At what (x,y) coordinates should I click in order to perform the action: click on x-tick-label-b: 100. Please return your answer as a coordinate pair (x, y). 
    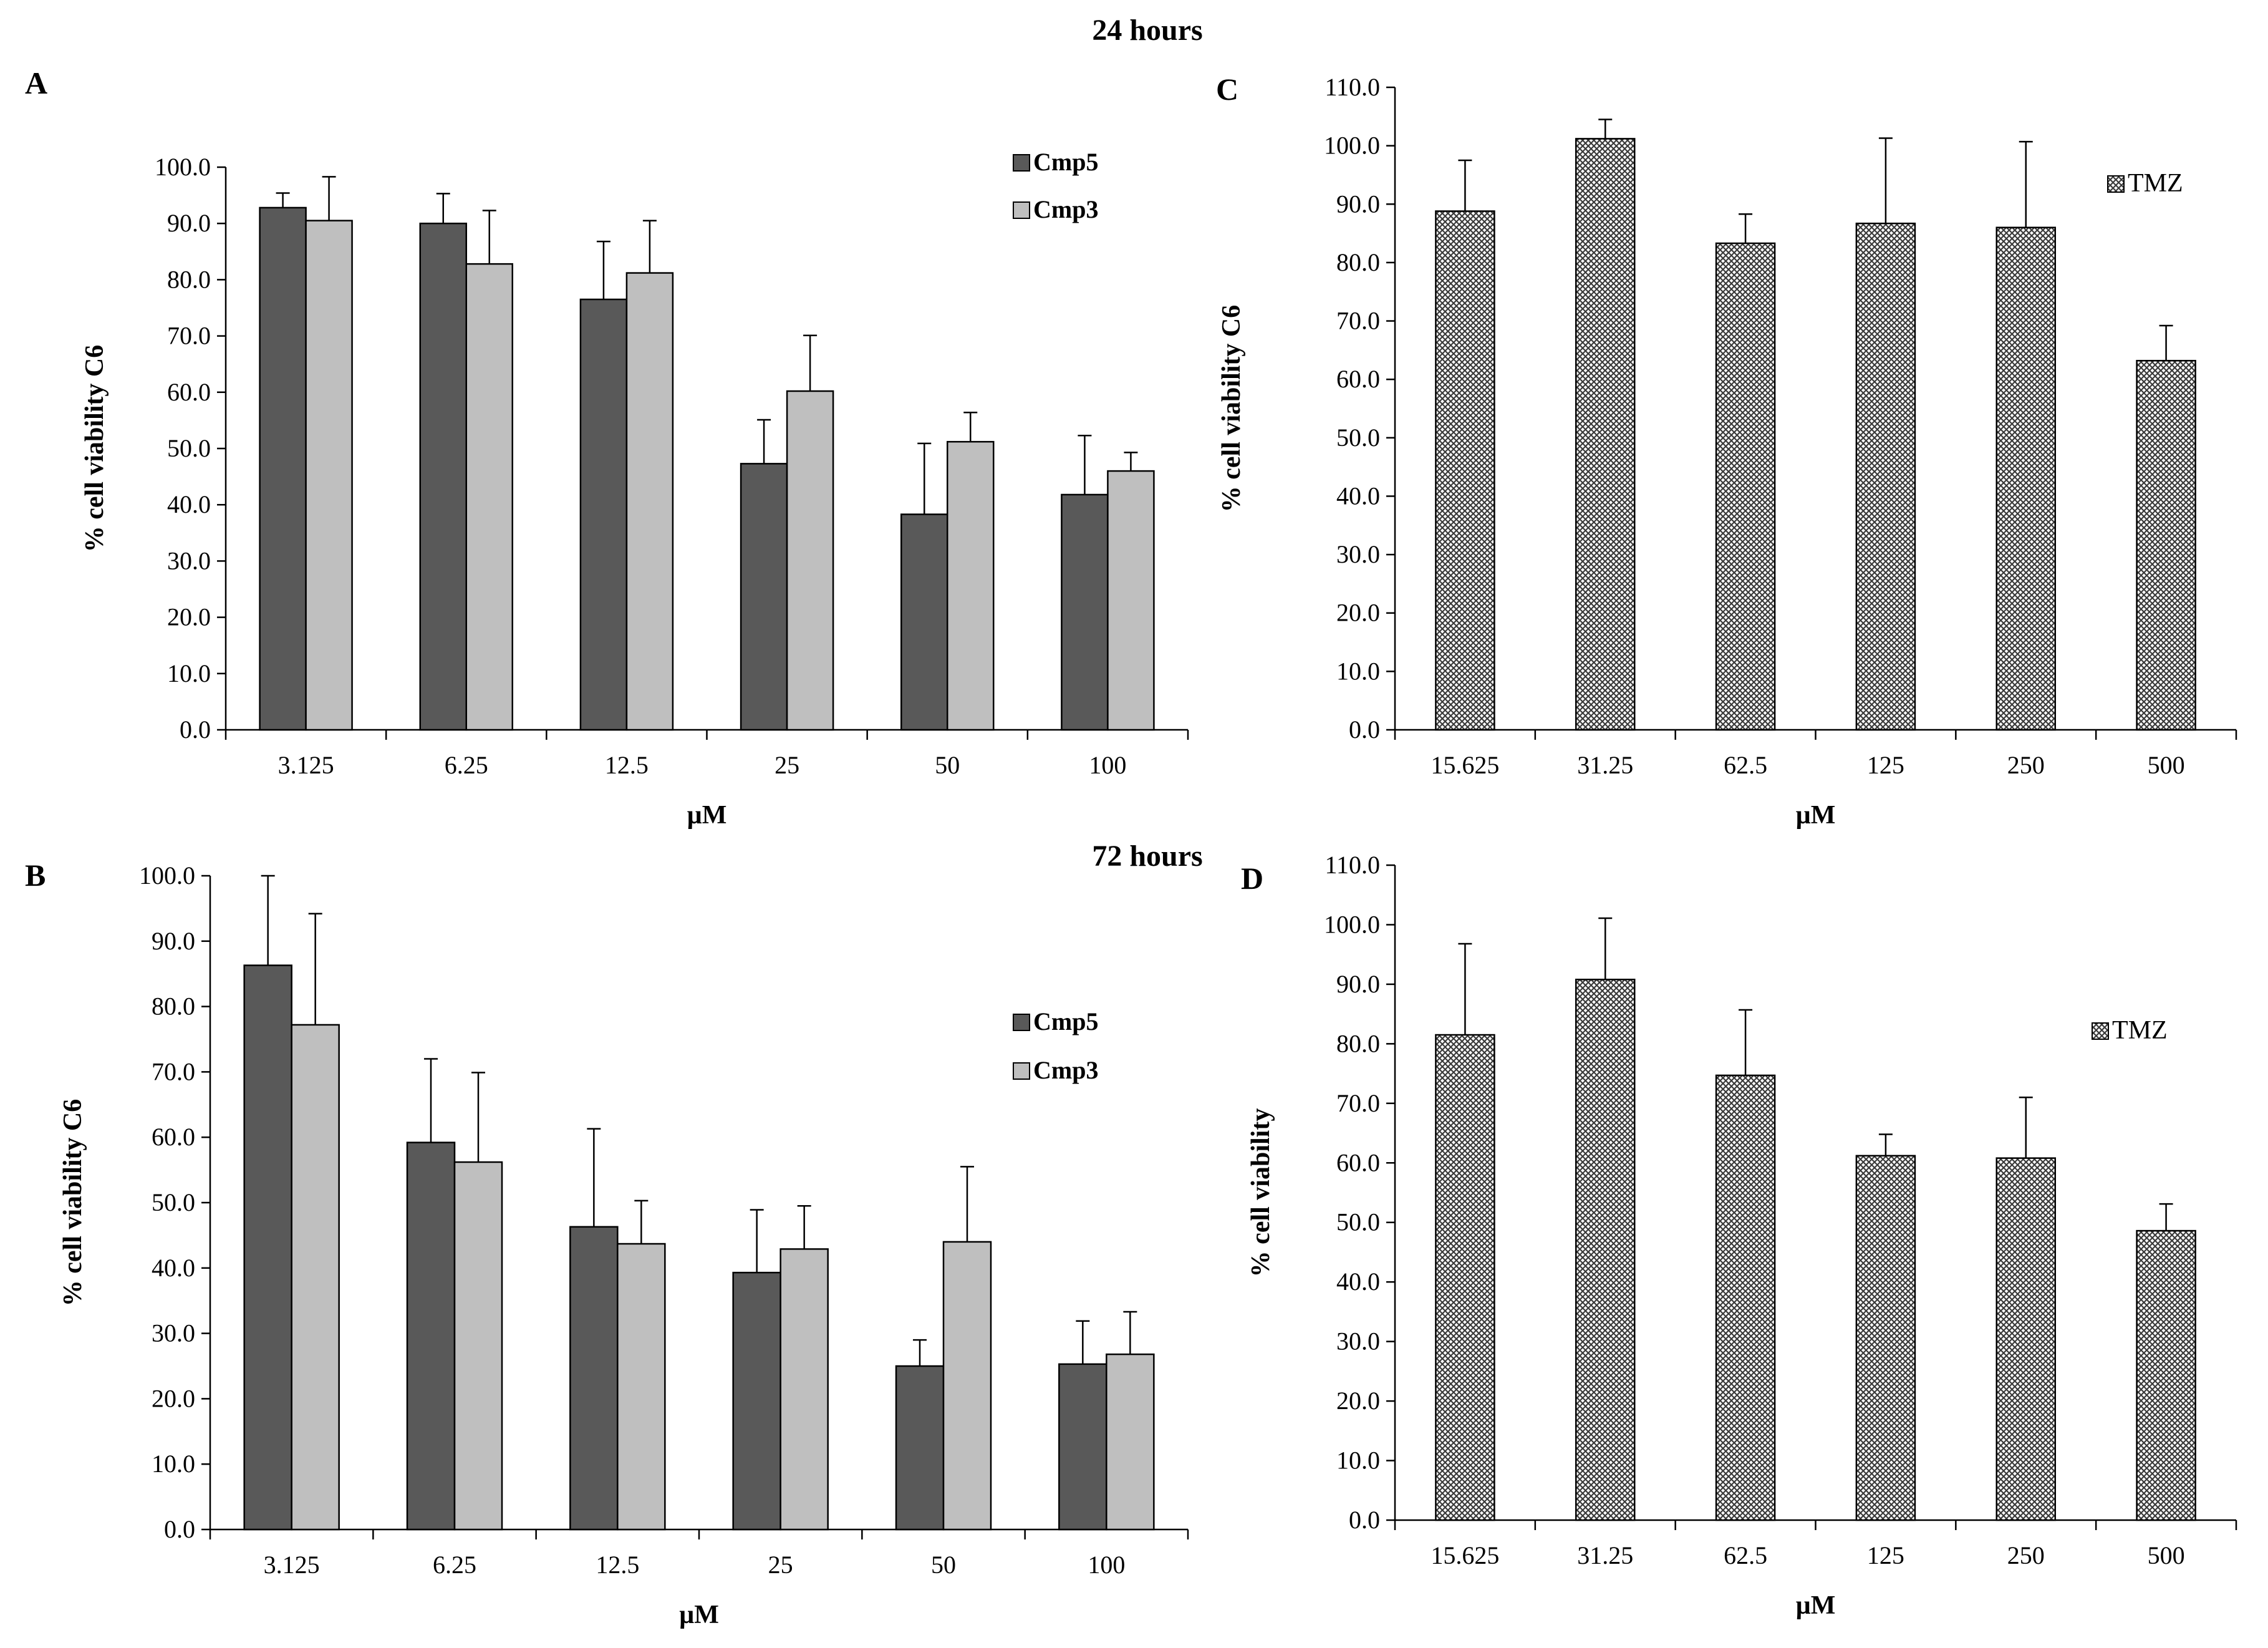
    Looking at the image, I should click on (1106, 1565).